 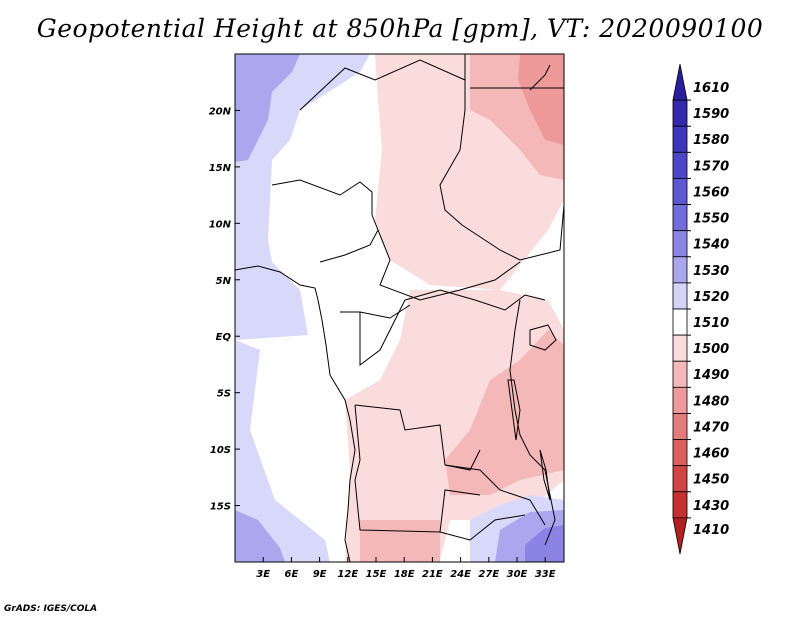 What do you see at coordinates (220, 450) in the screenshot?
I see `y-tick-label: 10S` at bounding box center [220, 450].